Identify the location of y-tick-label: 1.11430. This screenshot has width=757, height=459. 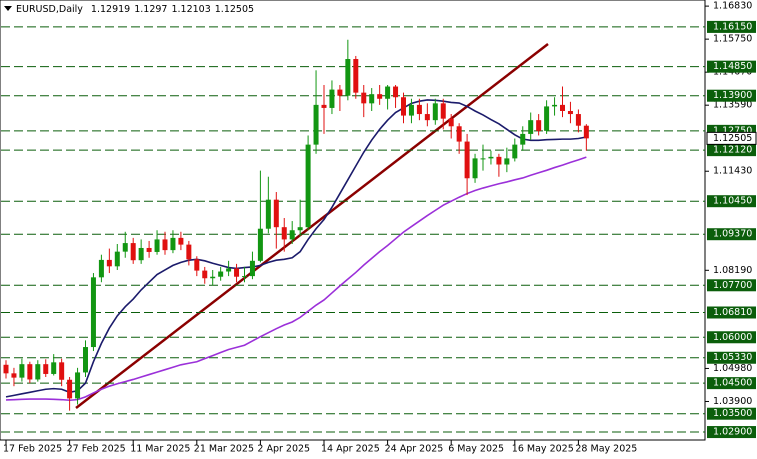
(732, 171).